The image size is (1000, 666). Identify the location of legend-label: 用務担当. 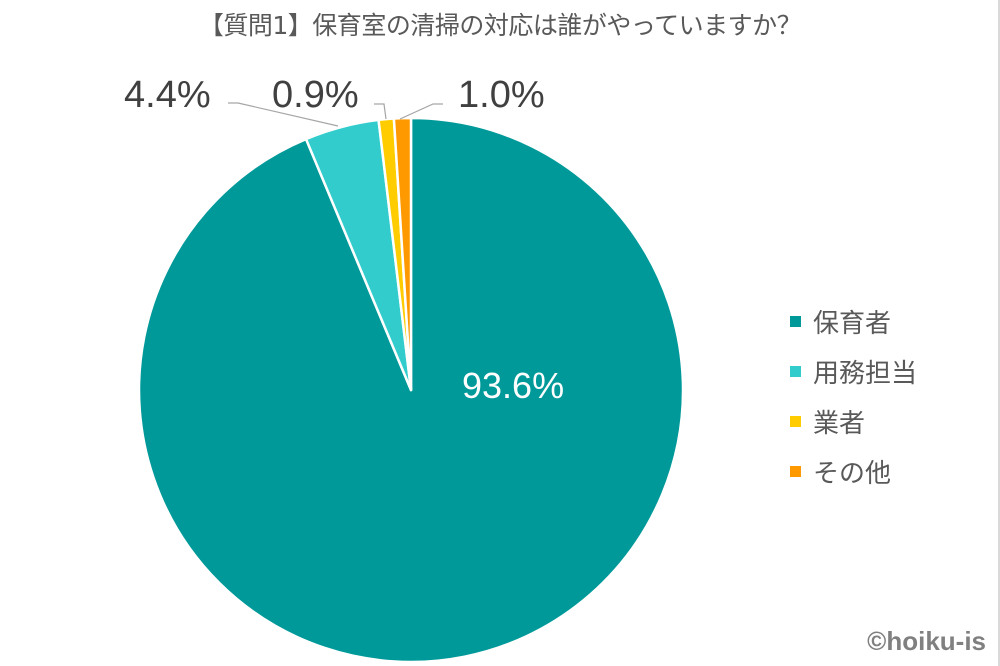
(865, 373).